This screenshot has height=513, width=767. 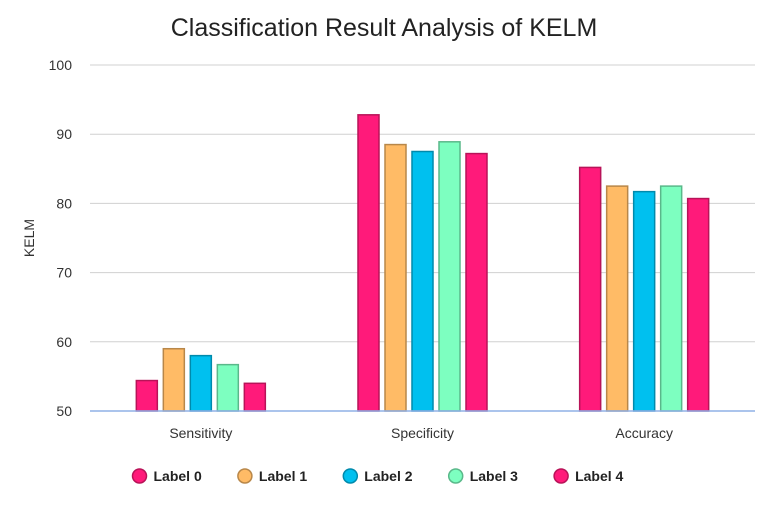 I want to click on legend-label: Label 1, so click(x=283, y=476).